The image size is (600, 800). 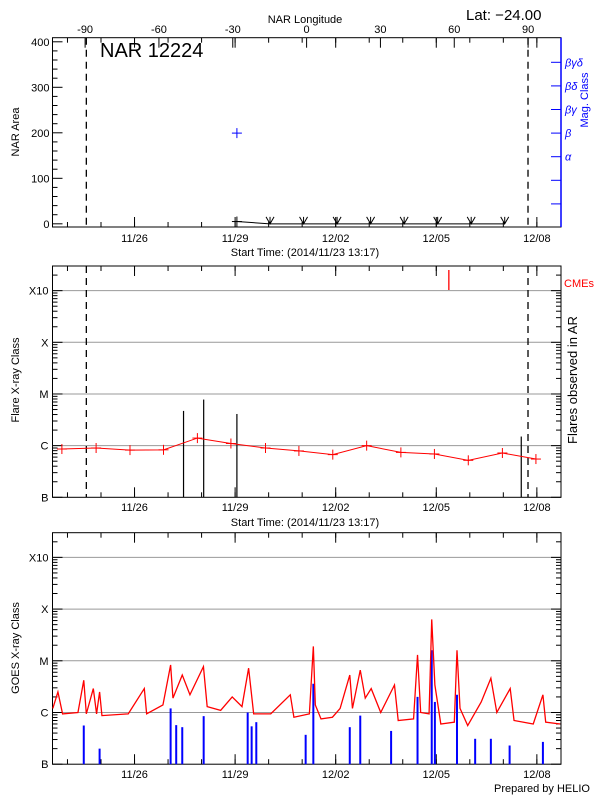 I want to click on lon-tick-label: 90, so click(x=528, y=30).